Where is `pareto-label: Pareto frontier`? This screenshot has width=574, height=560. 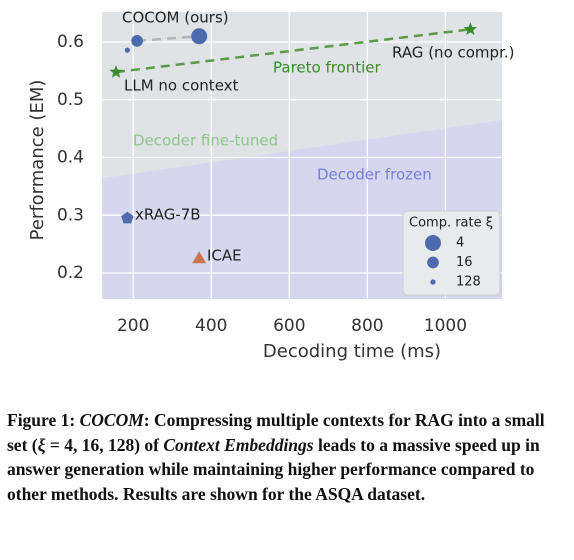 pareto-label: Pareto frontier is located at coordinates (327, 68).